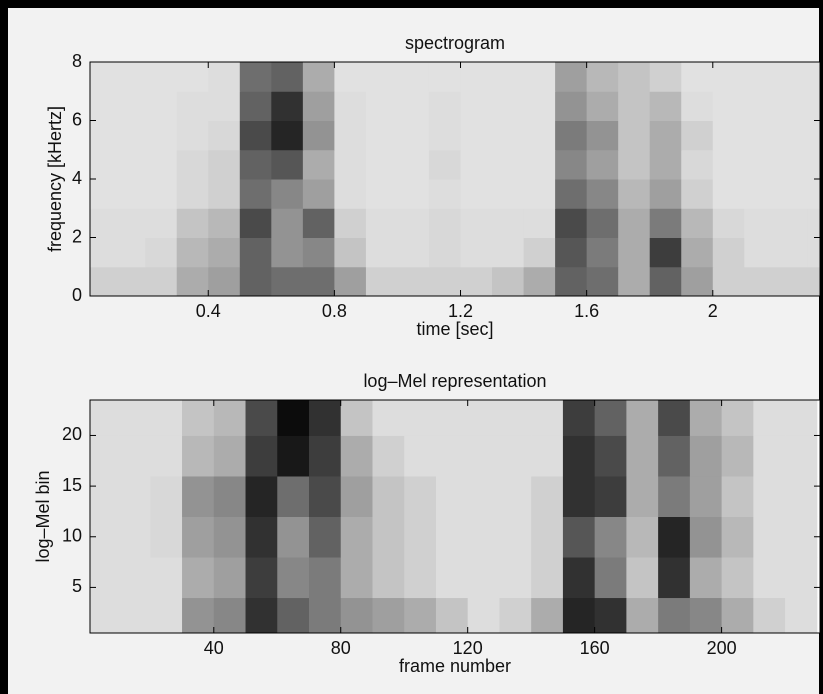 The image size is (823, 694). I want to click on x-axis-label: time [sec], so click(454, 329).